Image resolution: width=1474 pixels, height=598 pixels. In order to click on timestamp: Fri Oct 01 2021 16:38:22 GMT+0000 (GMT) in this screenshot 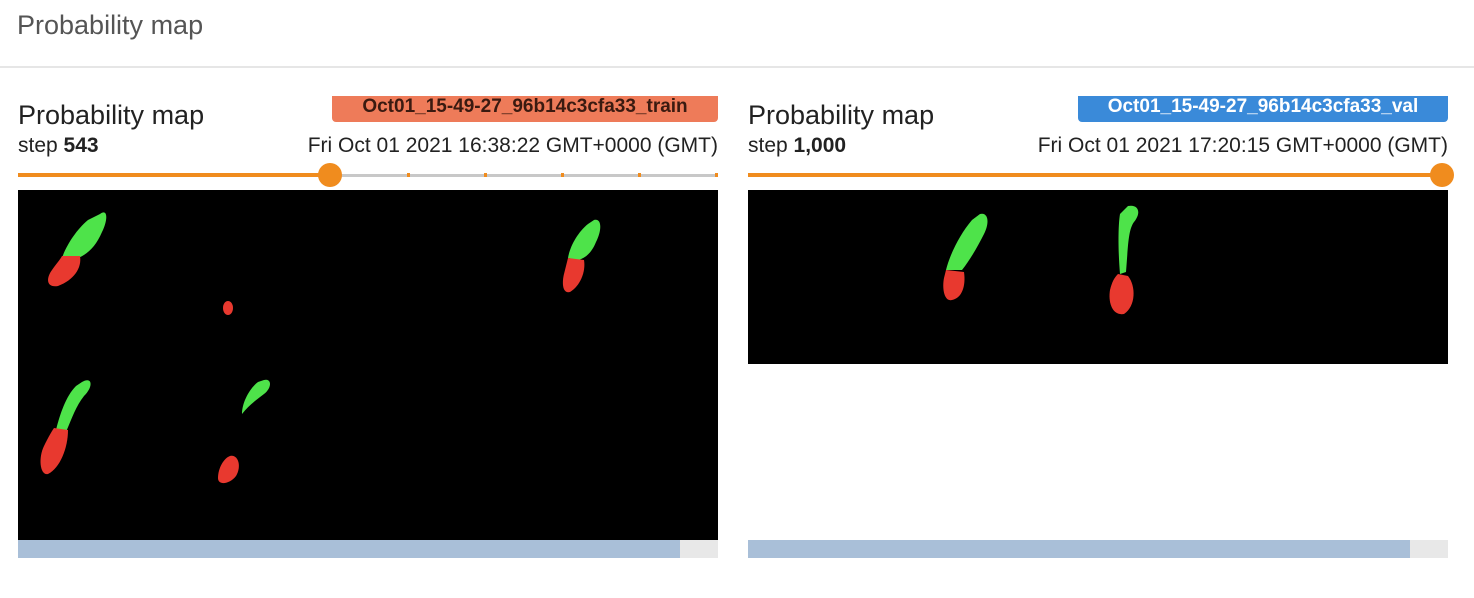, I will do `click(512, 145)`.